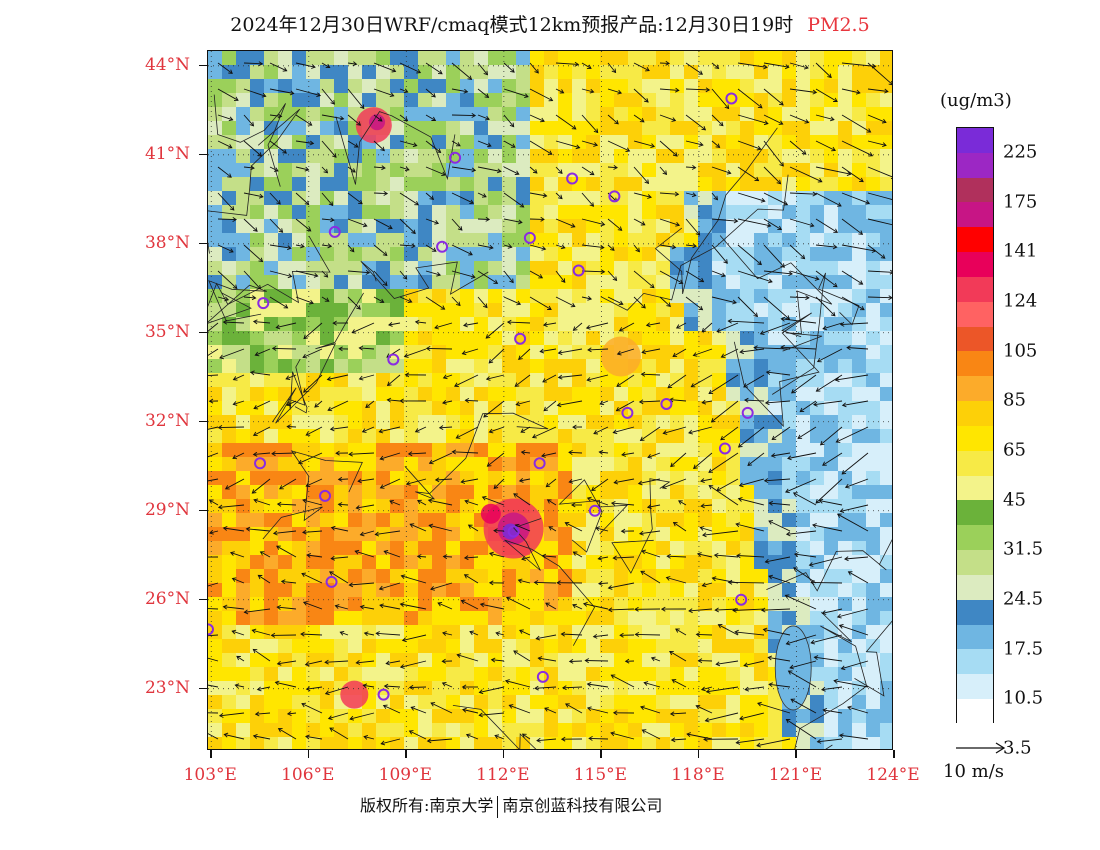 The width and height of the screenshot is (1100, 850). Describe the element at coordinates (1023, 698) in the screenshot. I see `legend-label: 10.5` at that location.